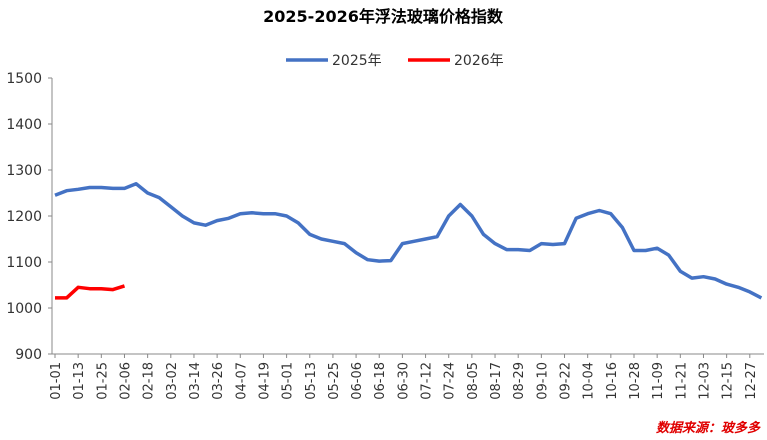 The image size is (767, 440). What do you see at coordinates (90, 292) in the screenshot?
I see `series-line` at bounding box center [90, 292].